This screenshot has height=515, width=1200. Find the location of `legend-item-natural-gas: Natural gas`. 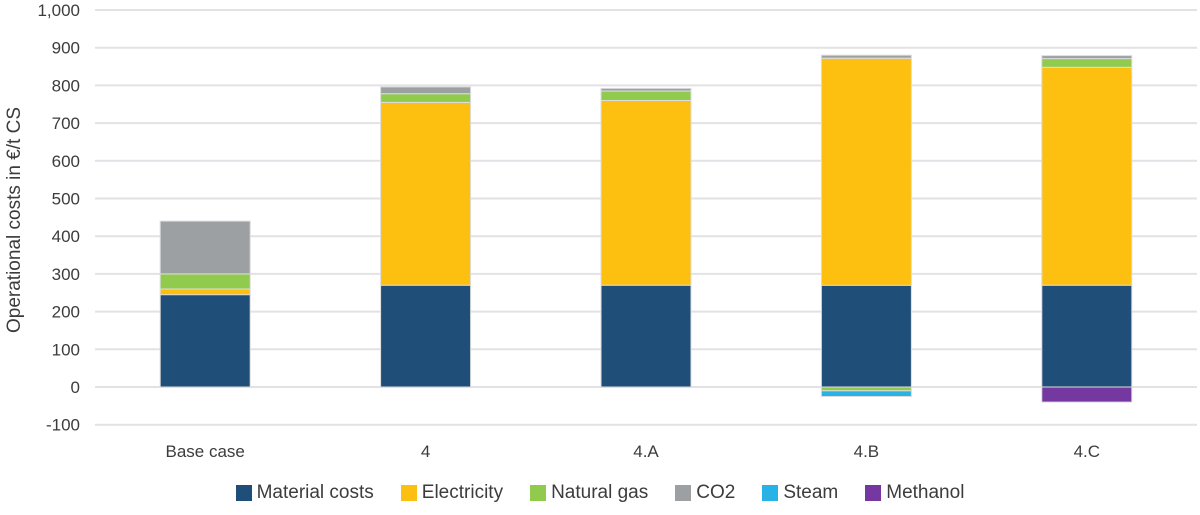

legend-item-natural-gas: Natural gas is located at coordinates (589, 493).